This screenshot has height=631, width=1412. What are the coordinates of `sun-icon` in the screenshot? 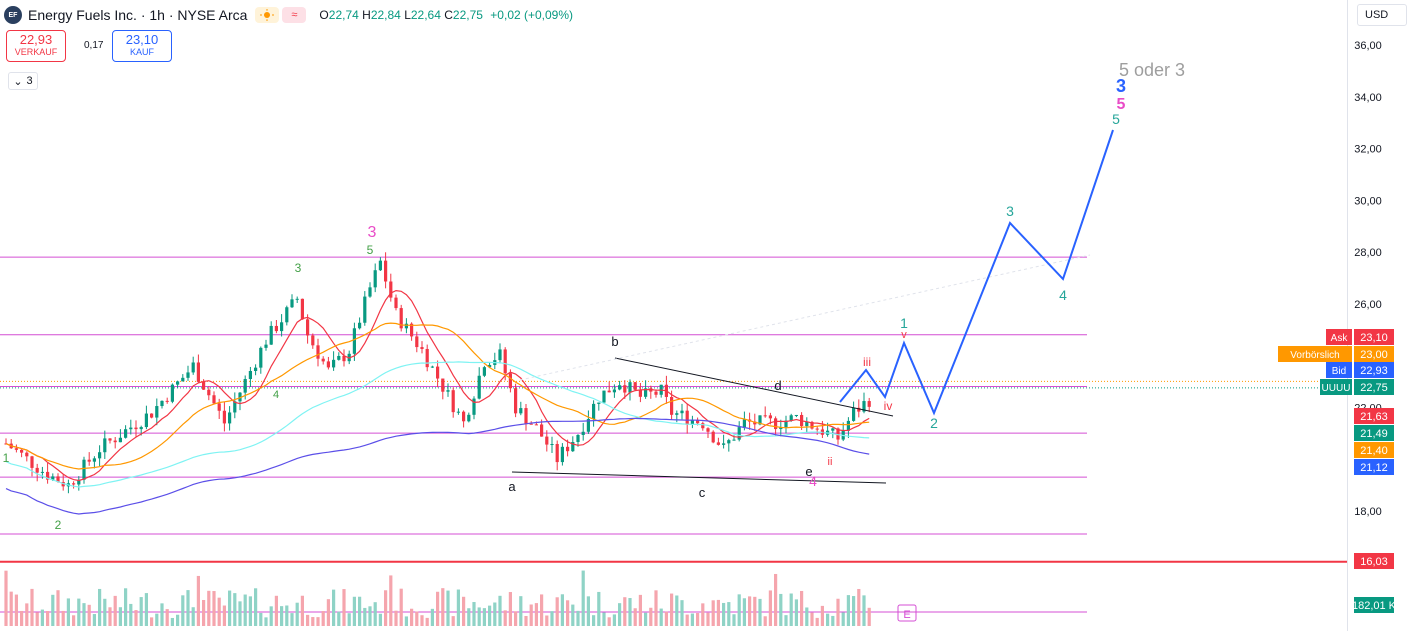 It's located at (267, 15).